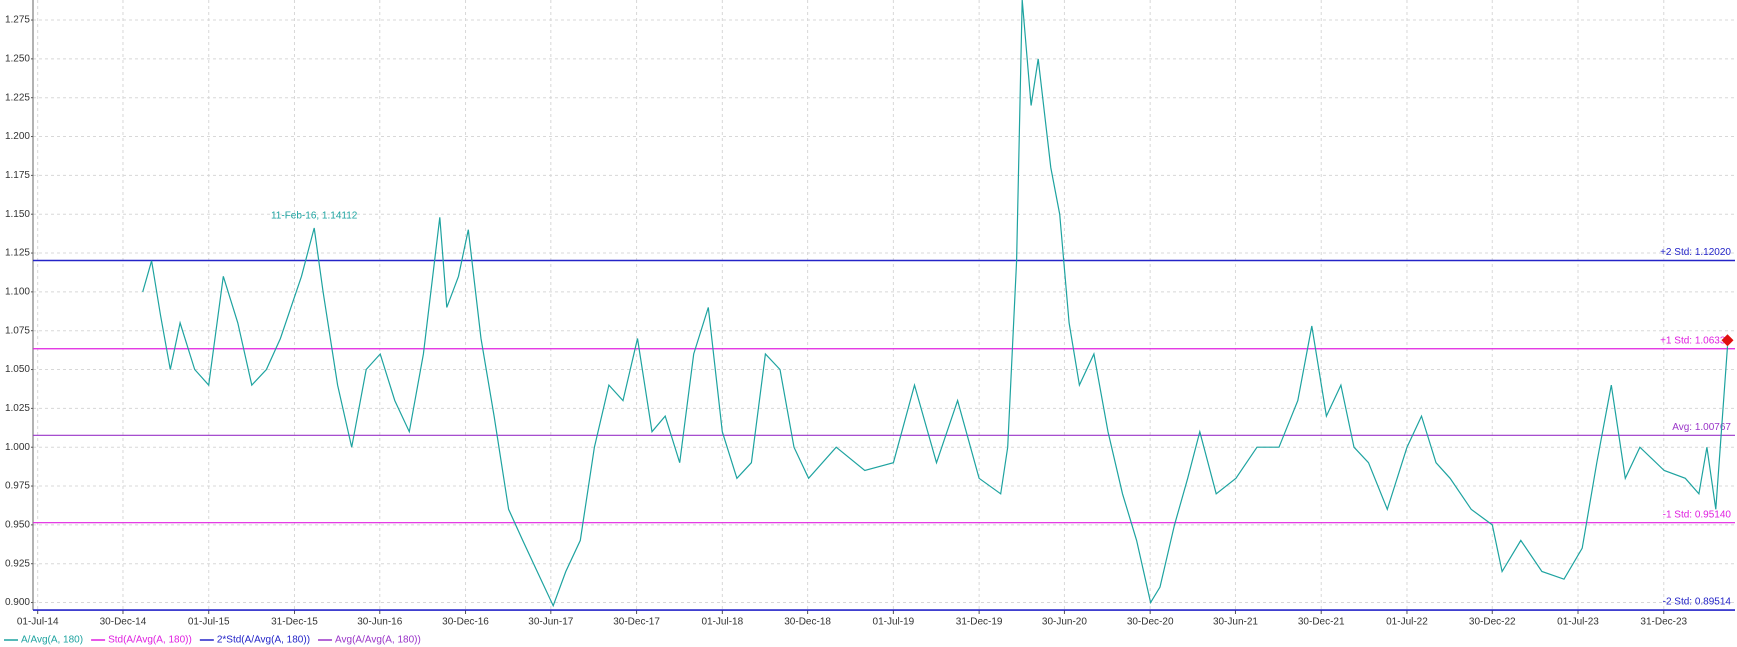  Describe the element at coordinates (17, 369) in the screenshot. I see `y-tick-label: 1.050` at that location.